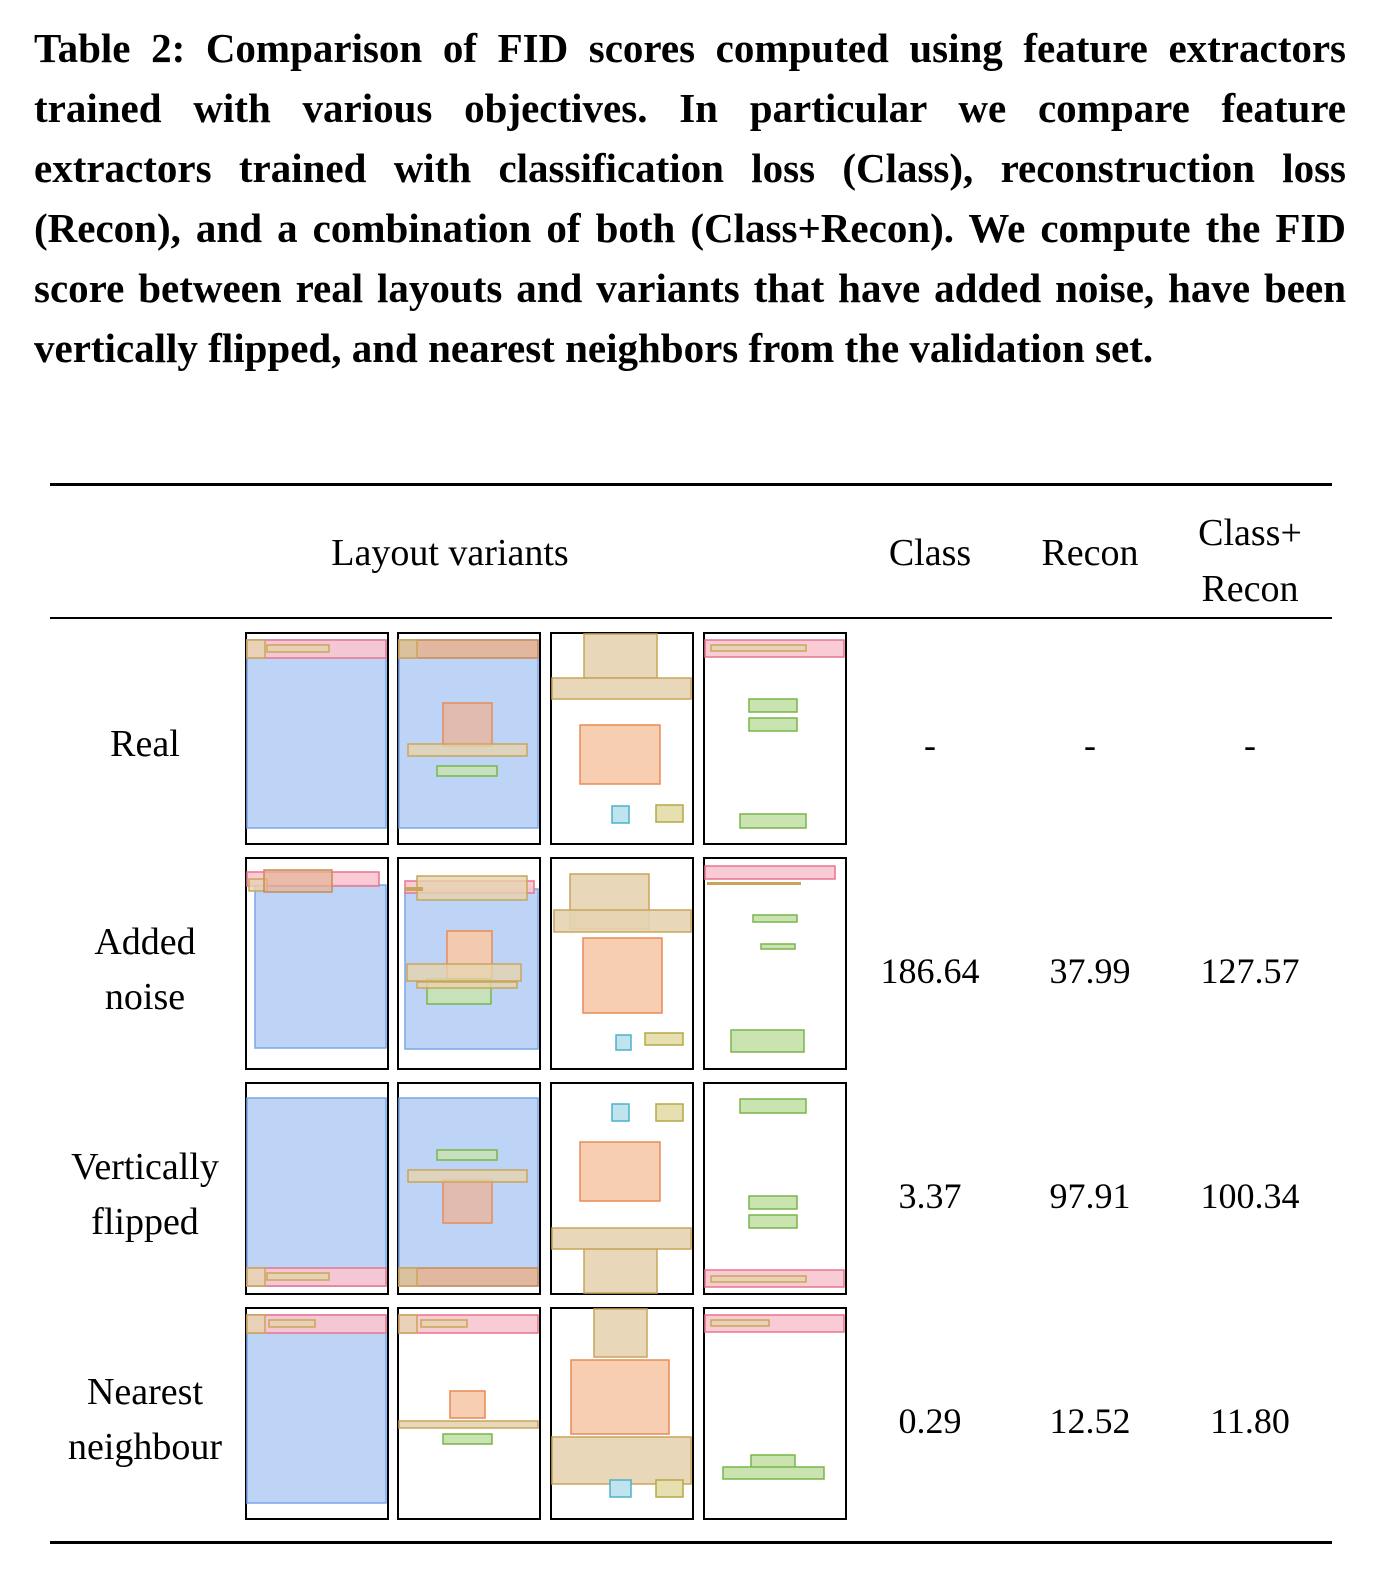  I want to click on header-class: Class, so click(930, 553).